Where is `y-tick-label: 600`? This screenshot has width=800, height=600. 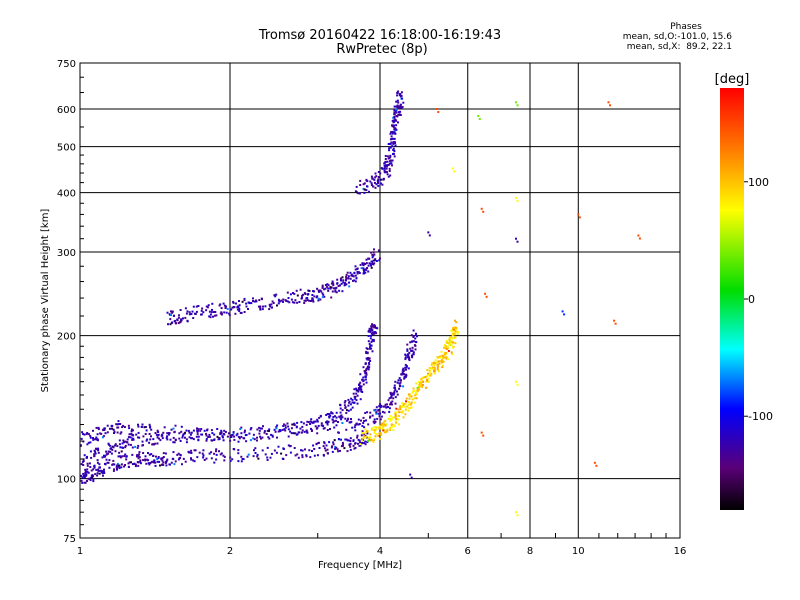 y-tick-label: 600 is located at coordinates (66, 110).